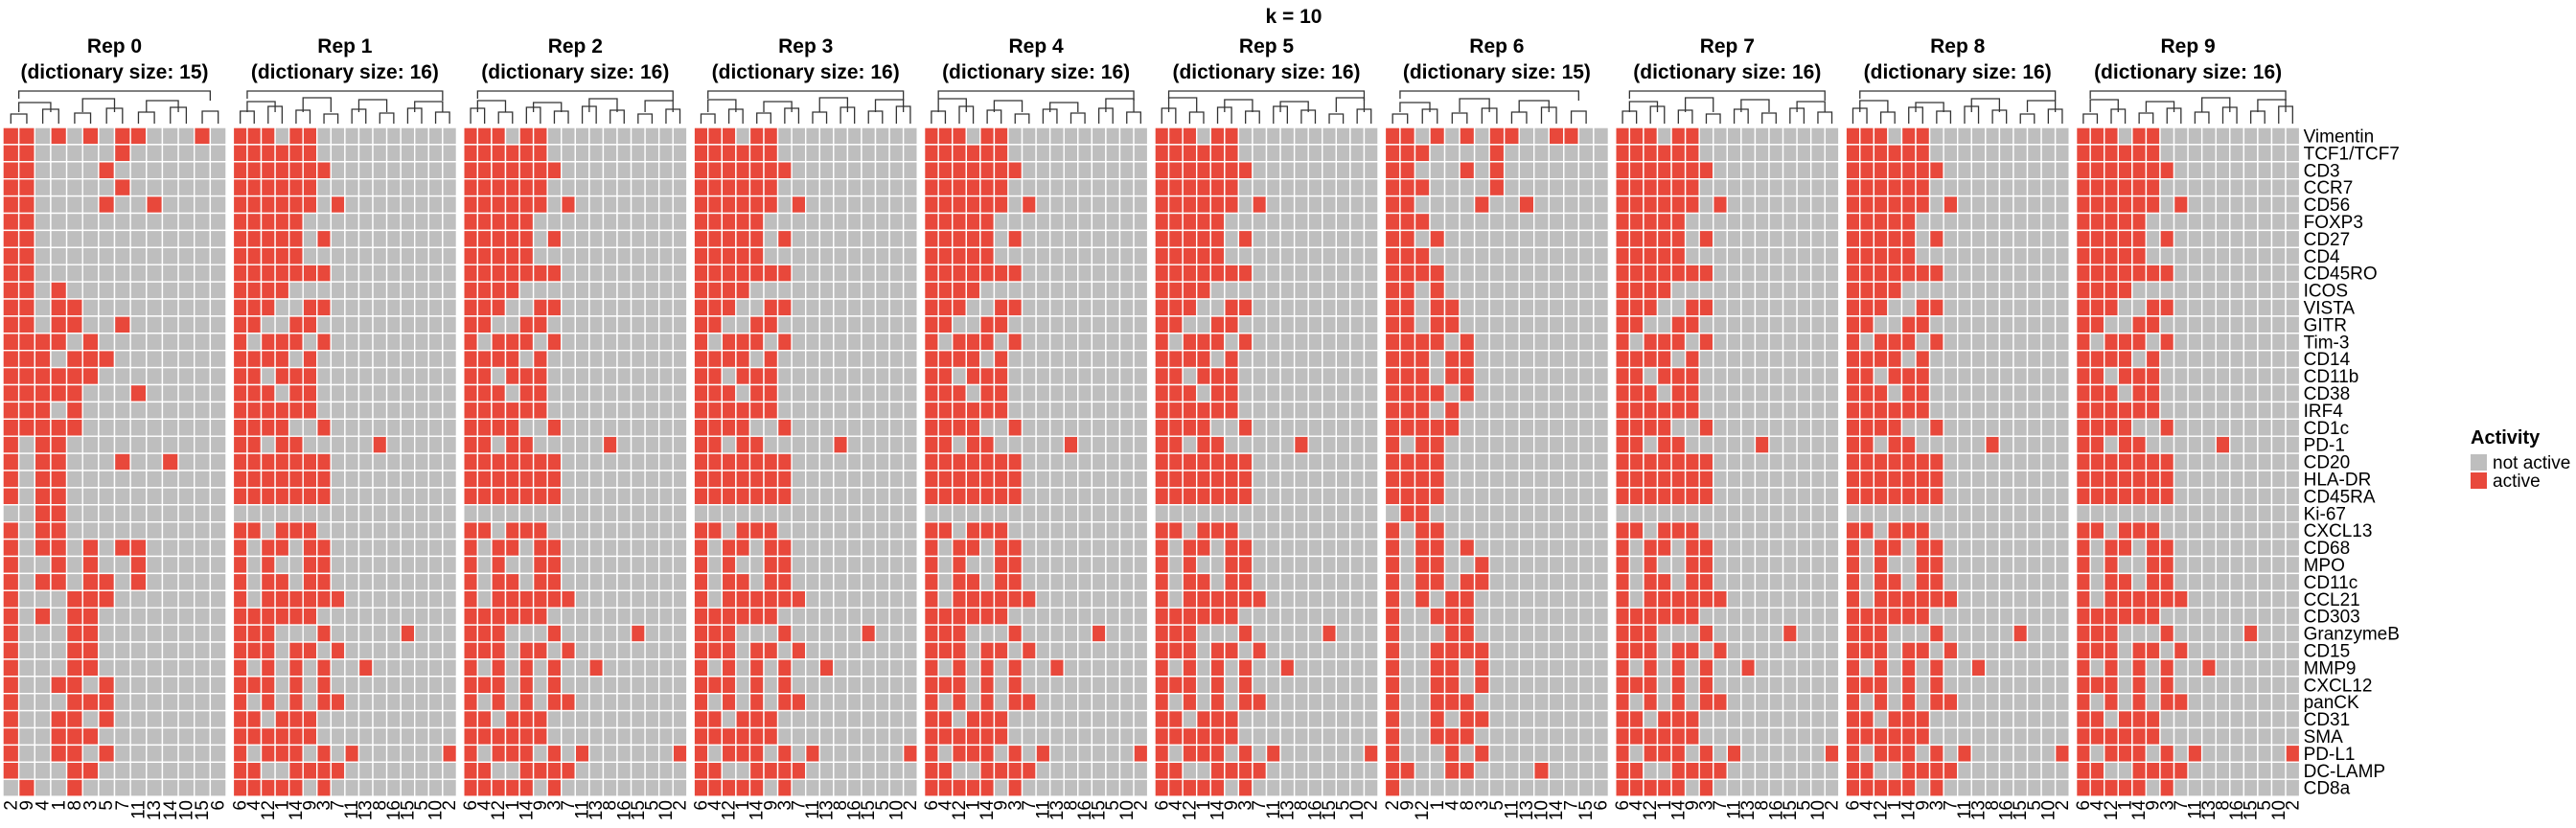 The image size is (2576, 828). I want to click on column-label: 4, so click(485, 805).